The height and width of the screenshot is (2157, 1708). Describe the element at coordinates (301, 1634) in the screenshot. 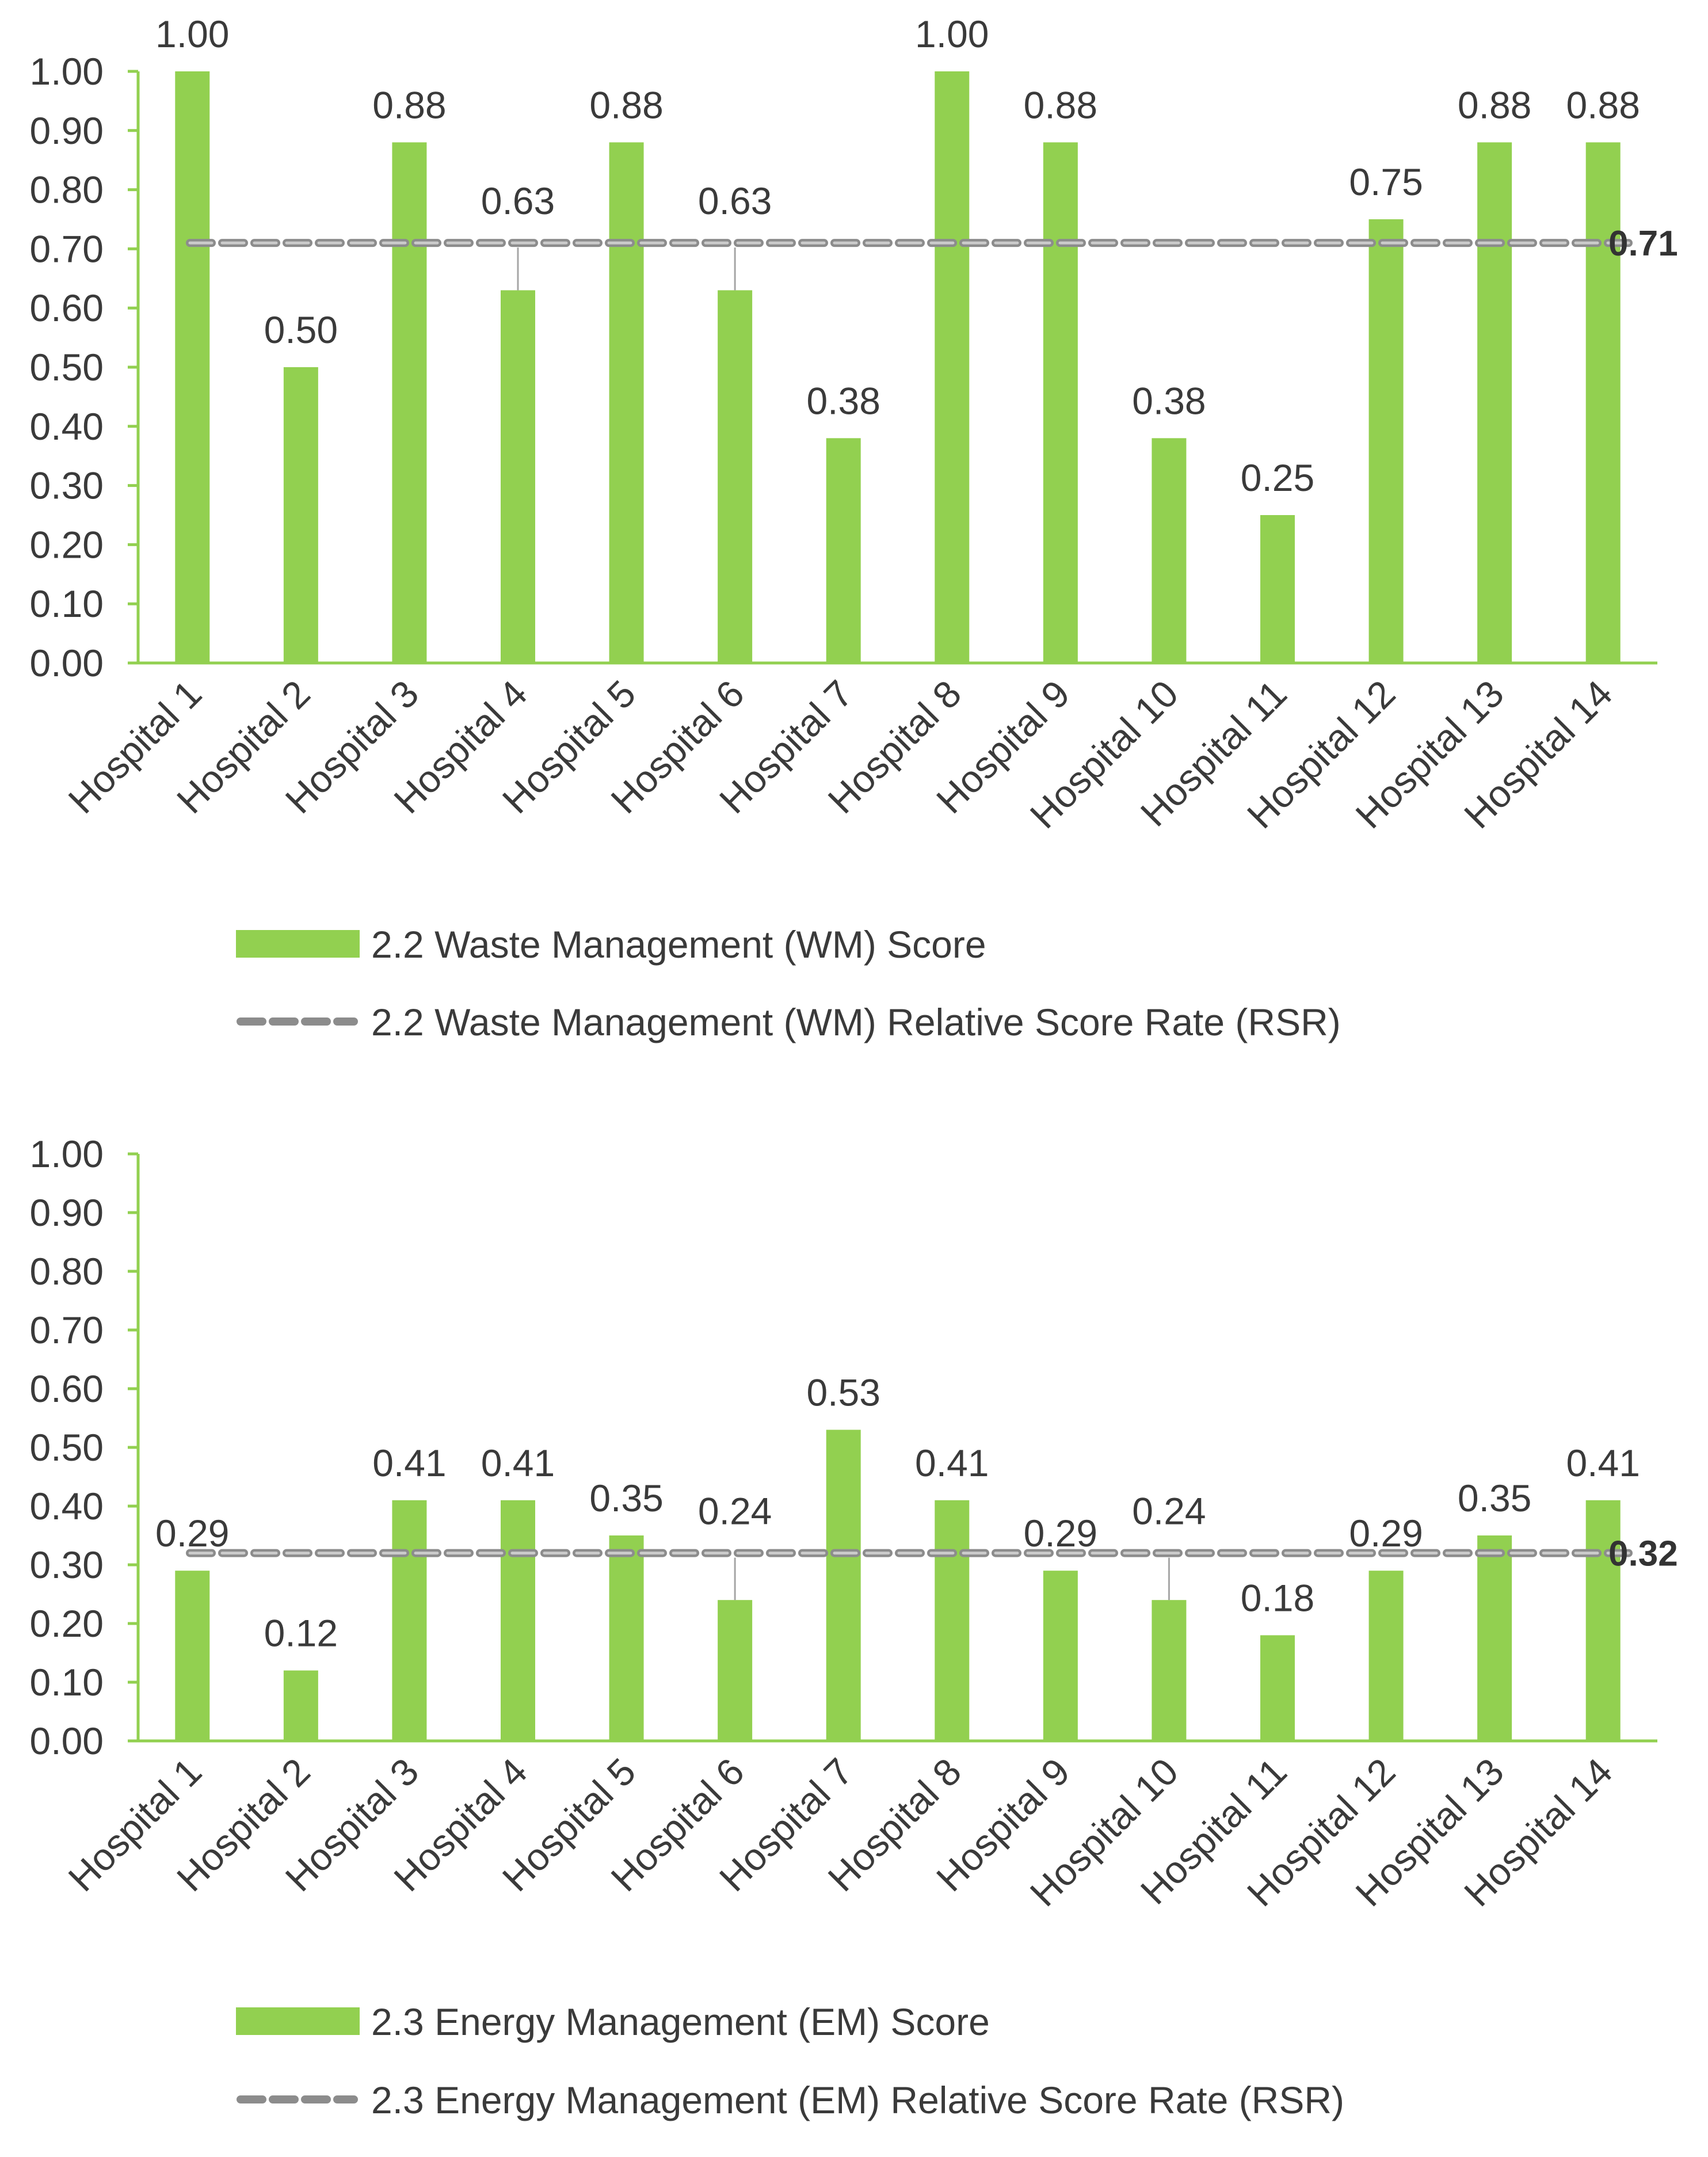

I see `data-label: 0.12` at that location.